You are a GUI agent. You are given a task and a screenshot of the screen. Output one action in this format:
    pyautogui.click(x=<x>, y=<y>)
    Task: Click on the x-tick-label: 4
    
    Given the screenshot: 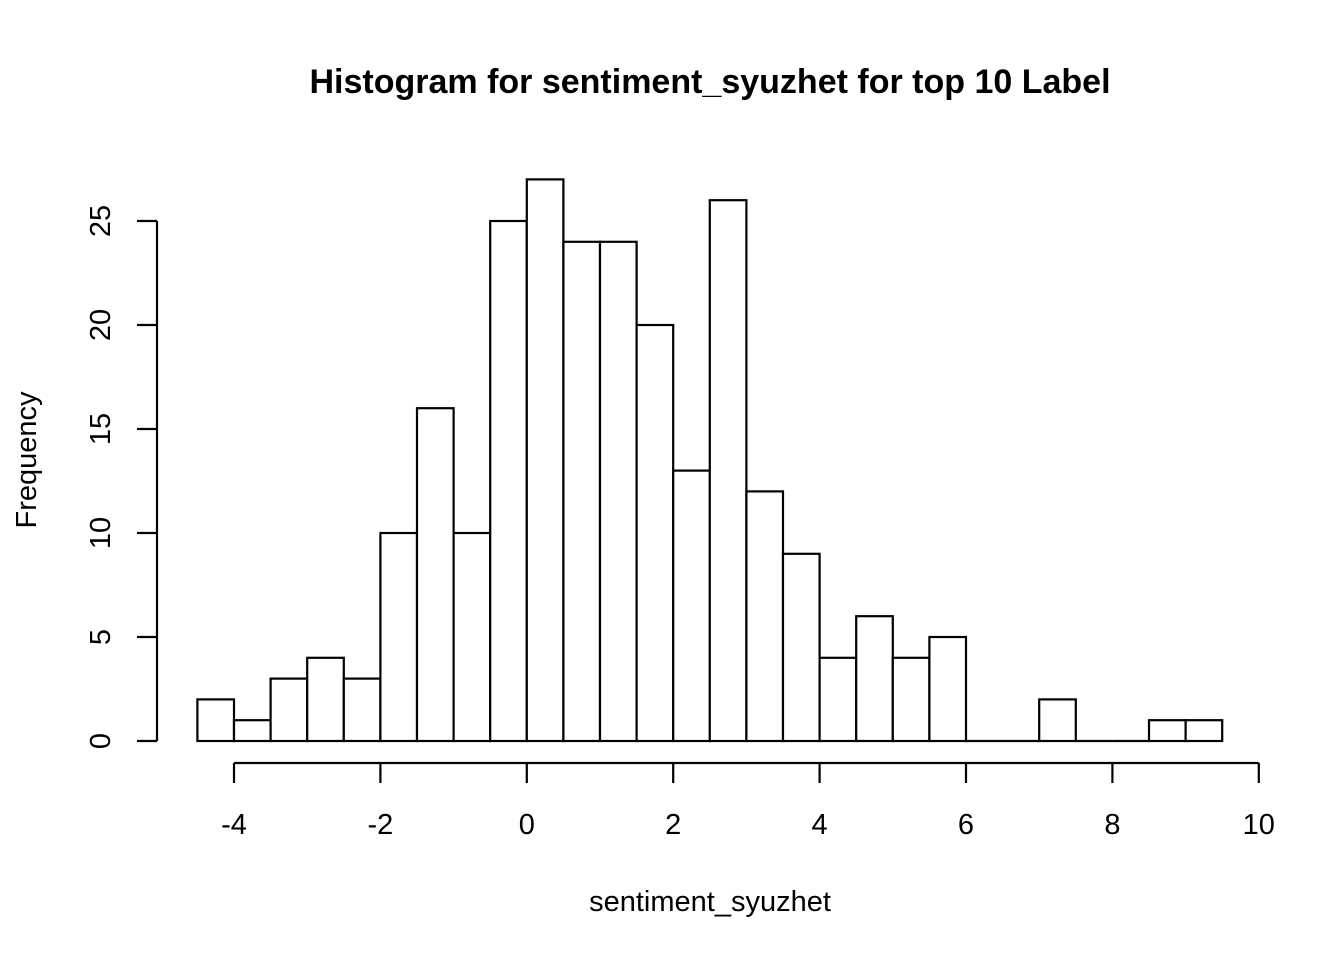 What is the action you would take?
    pyautogui.click(x=820, y=825)
    